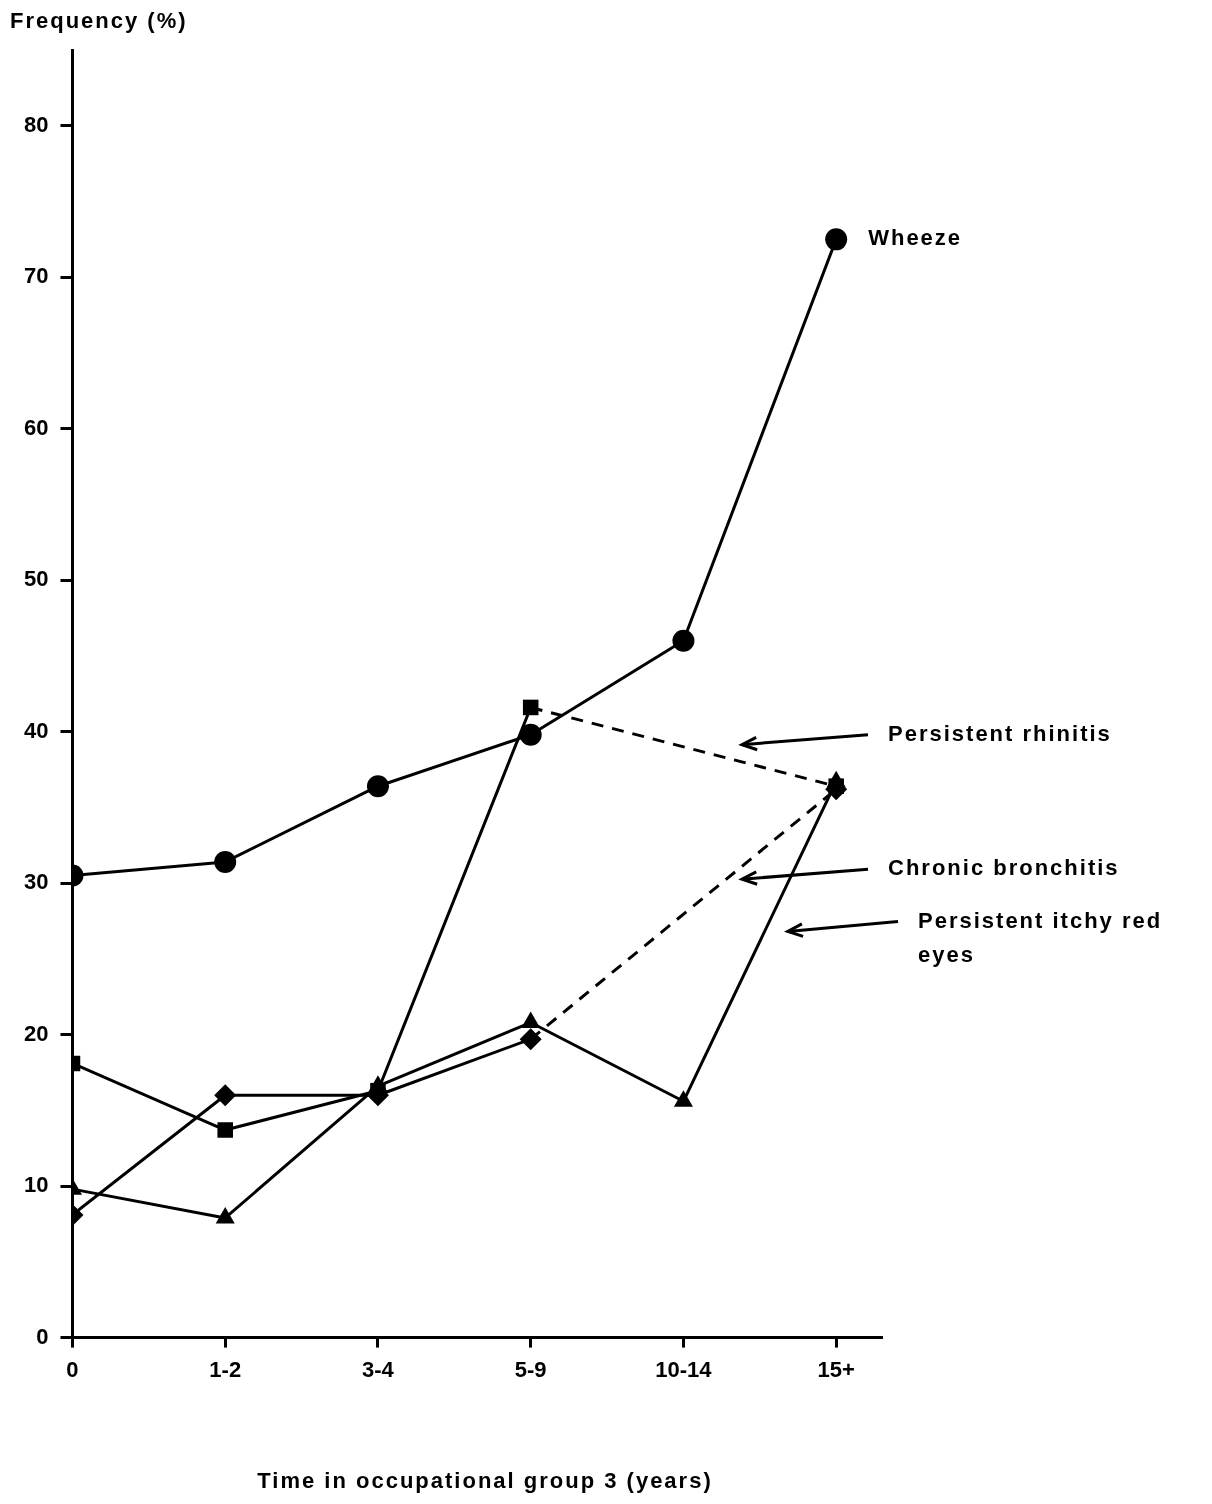  Describe the element at coordinates (485, 1481) in the screenshot. I see `x-axis-title: Time in occupational group 3 (years)` at that location.